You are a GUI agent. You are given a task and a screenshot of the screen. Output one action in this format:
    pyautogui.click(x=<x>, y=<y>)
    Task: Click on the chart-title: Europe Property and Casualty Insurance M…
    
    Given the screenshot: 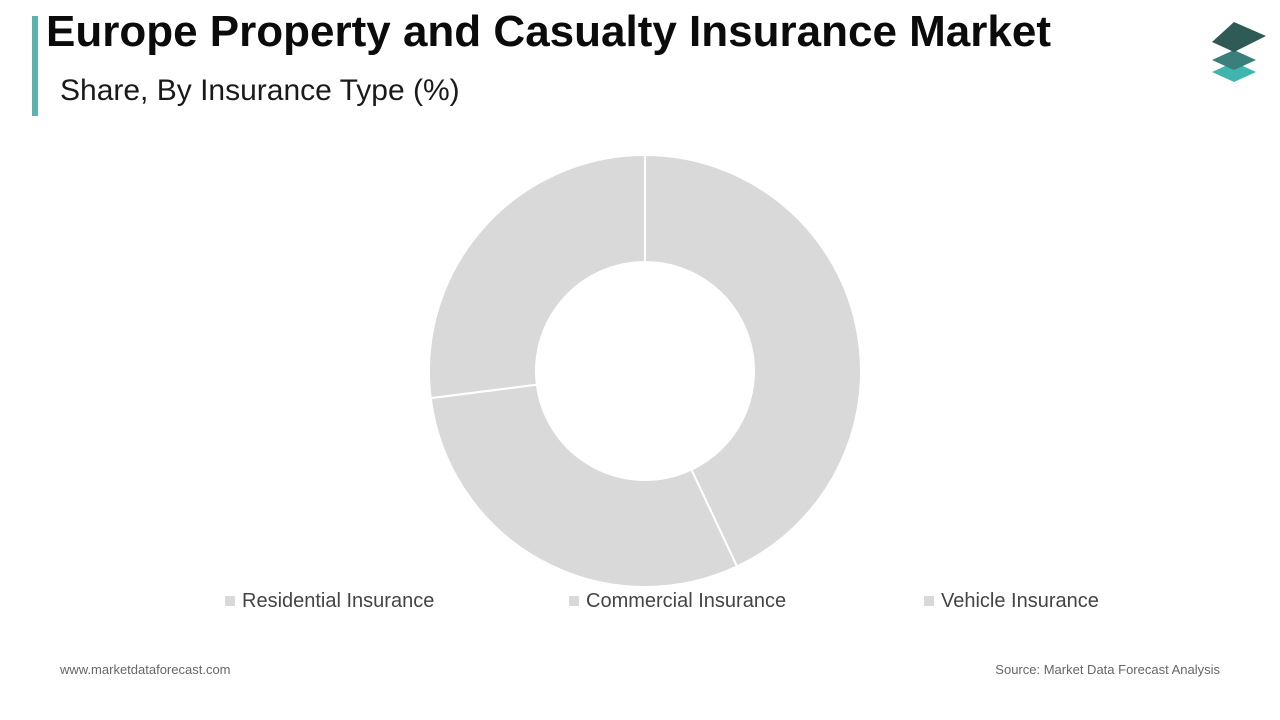 What is the action you would take?
    pyautogui.click(x=548, y=31)
    